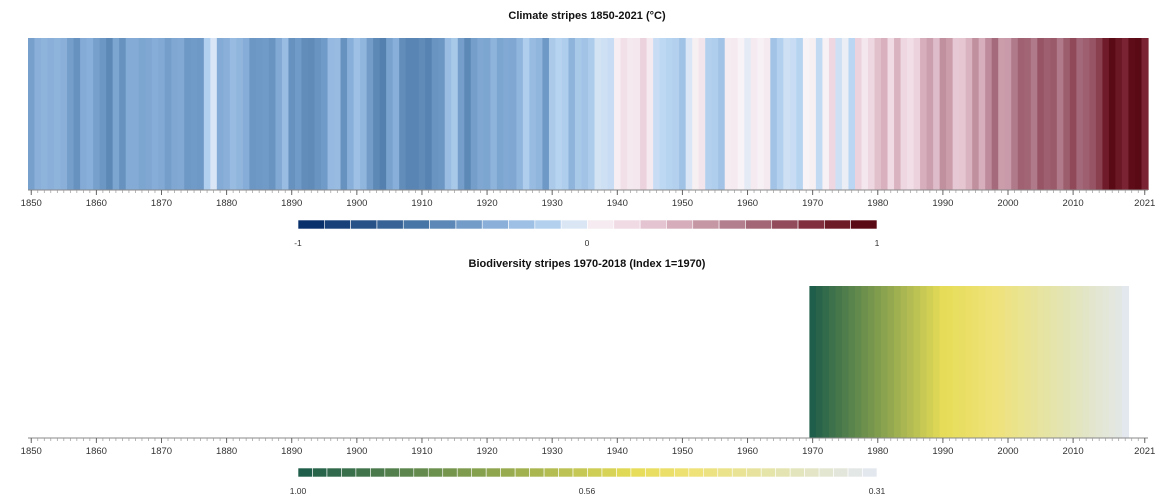  Describe the element at coordinates (486, 451) in the screenshot. I see `biodiversity-tick-label: 1920` at that location.